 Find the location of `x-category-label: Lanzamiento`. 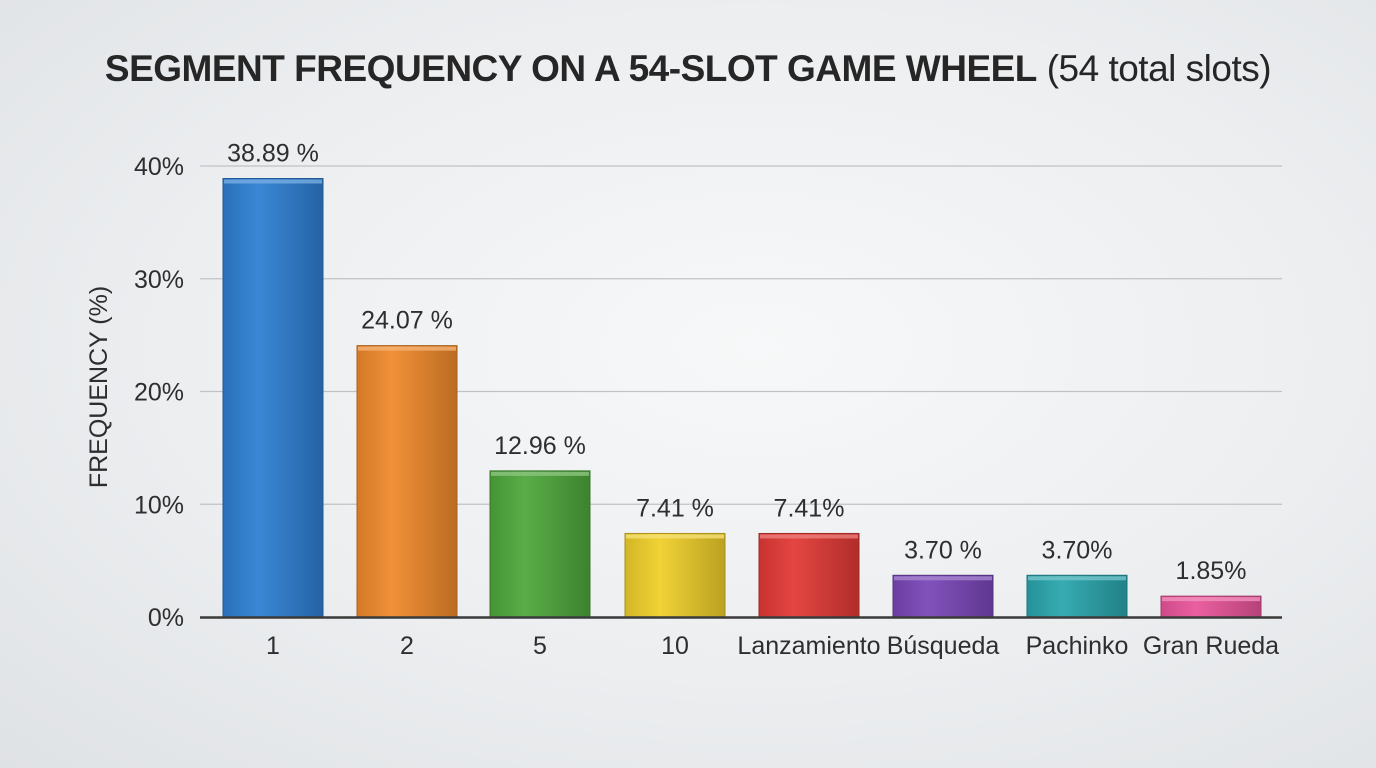

x-category-label: Lanzamiento is located at coordinates (808, 646).